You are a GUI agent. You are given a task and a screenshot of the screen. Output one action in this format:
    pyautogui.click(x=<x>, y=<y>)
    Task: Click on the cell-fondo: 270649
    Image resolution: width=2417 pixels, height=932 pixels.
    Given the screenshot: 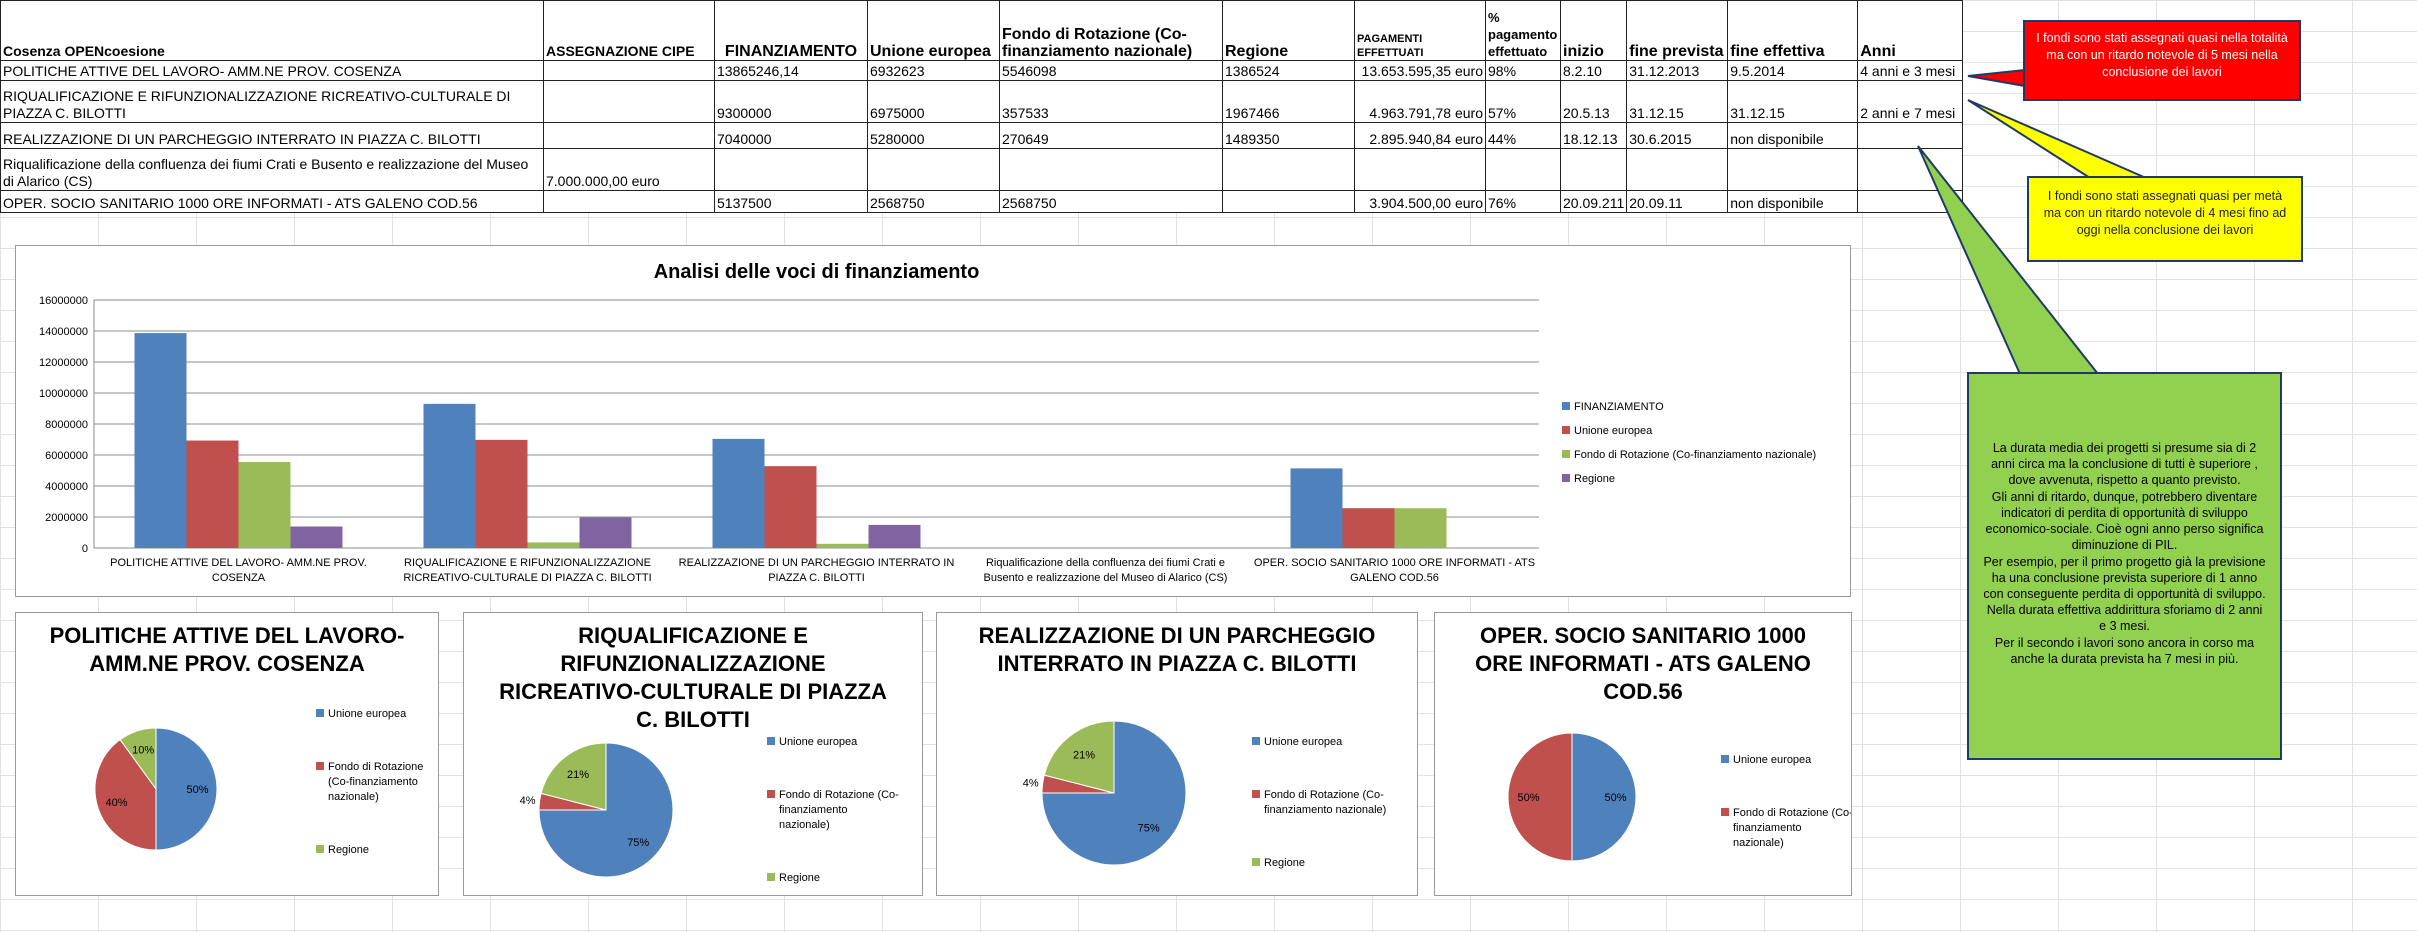 What is the action you would take?
    pyautogui.click(x=1111, y=135)
    